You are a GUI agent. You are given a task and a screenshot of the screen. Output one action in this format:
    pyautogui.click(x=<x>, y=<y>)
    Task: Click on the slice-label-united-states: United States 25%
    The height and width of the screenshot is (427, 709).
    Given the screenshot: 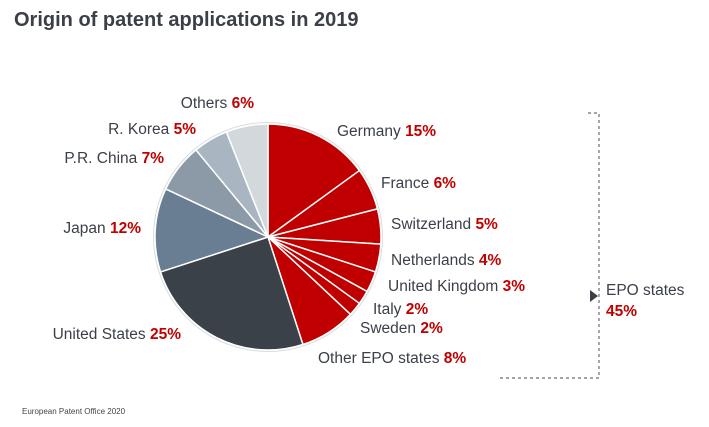 What is the action you would take?
    pyautogui.click(x=117, y=334)
    